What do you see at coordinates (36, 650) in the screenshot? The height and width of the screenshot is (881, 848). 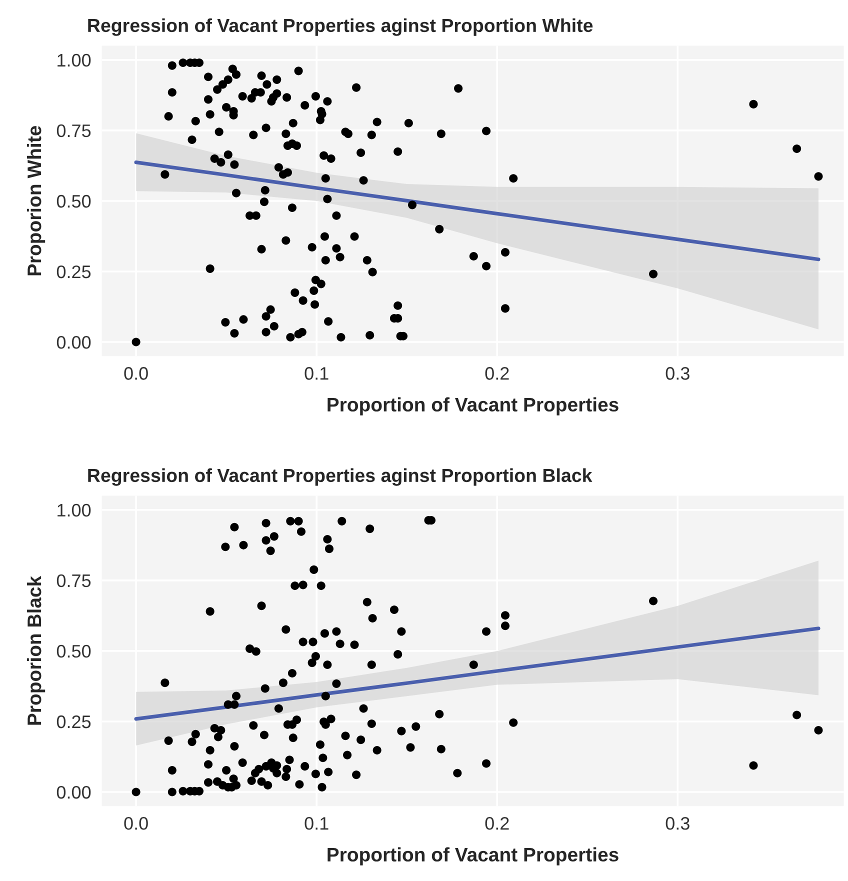 I see `y-axis-title: Proporion Black` at bounding box center [36, 650].